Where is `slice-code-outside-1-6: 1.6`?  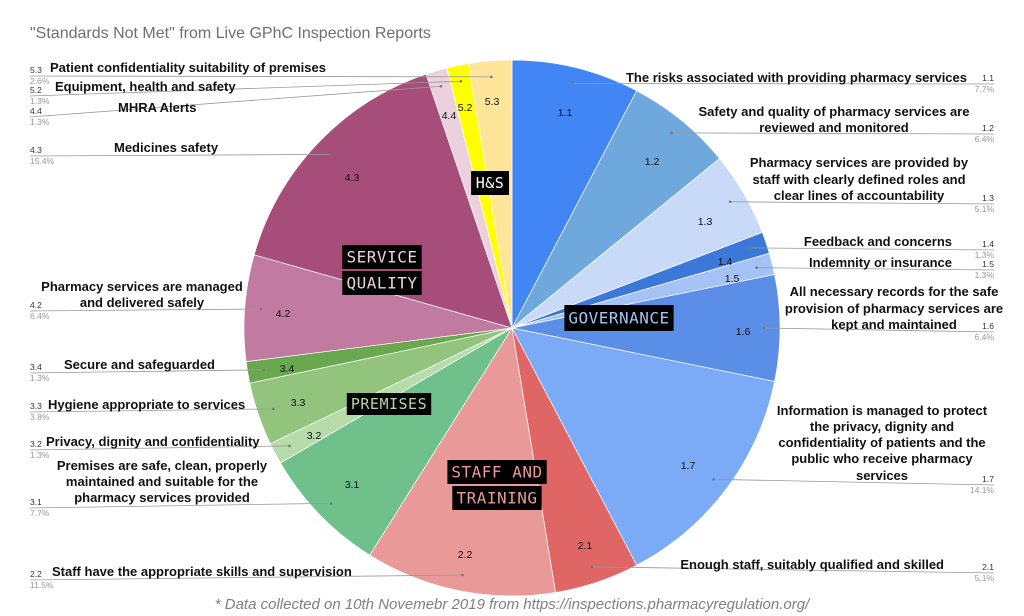 slice-code-outside-1-6: 1.6 is located at coordinates (988, 326).